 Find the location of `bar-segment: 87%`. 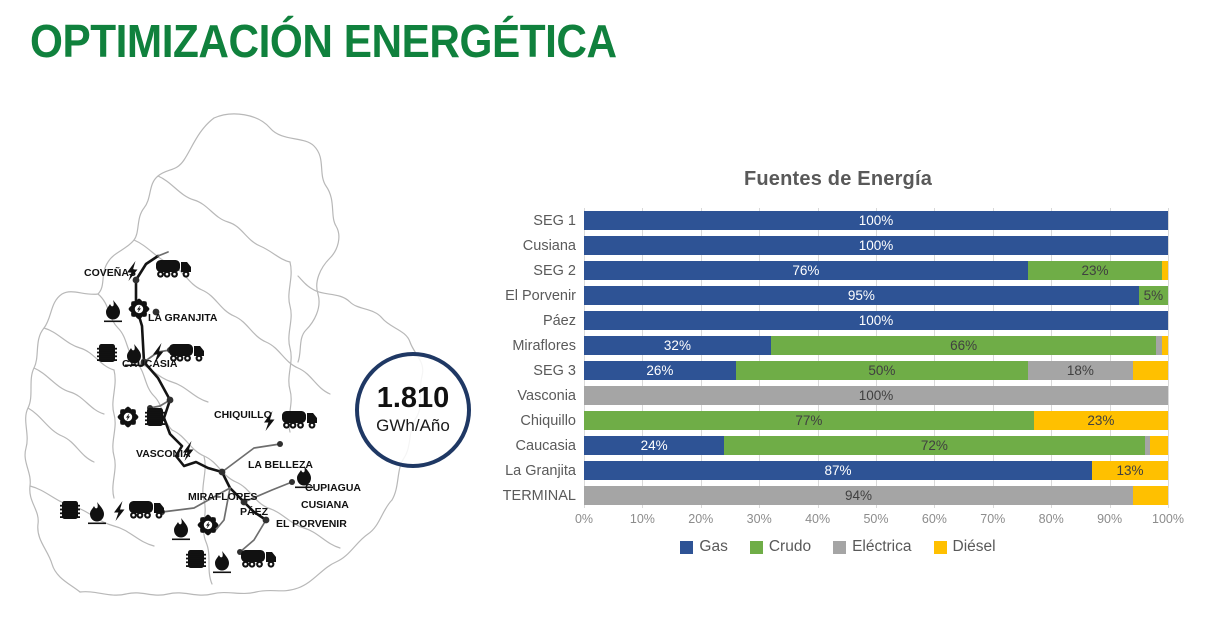

bar-segment: 87% is located at coordinates (838, 470).